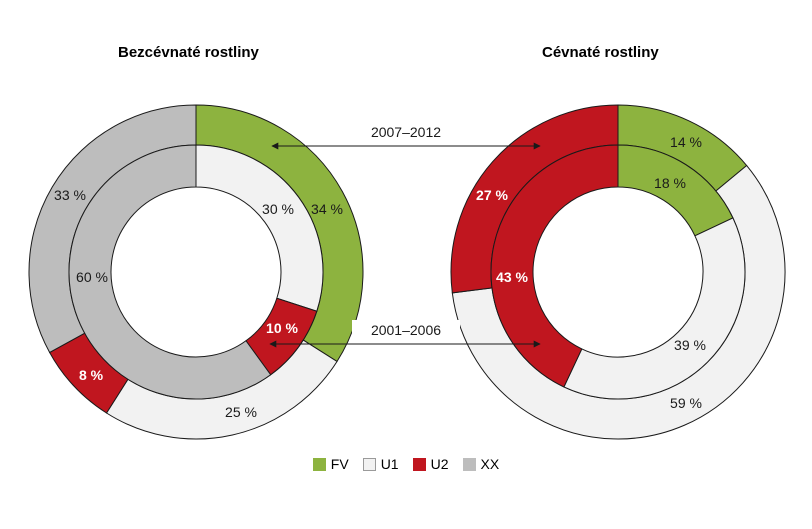 This screenshot has height=529, width=812. I want to click on inner-ring-annotation-bg, so click(406, 330).